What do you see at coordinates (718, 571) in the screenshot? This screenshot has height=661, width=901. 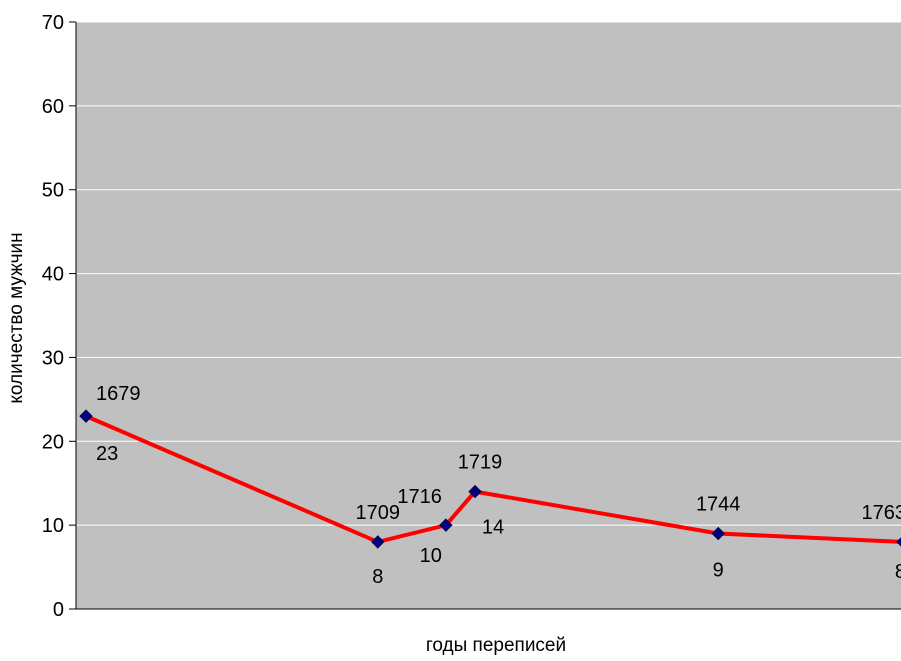 I see `value-label: 9` at bounding box center [718, 571].